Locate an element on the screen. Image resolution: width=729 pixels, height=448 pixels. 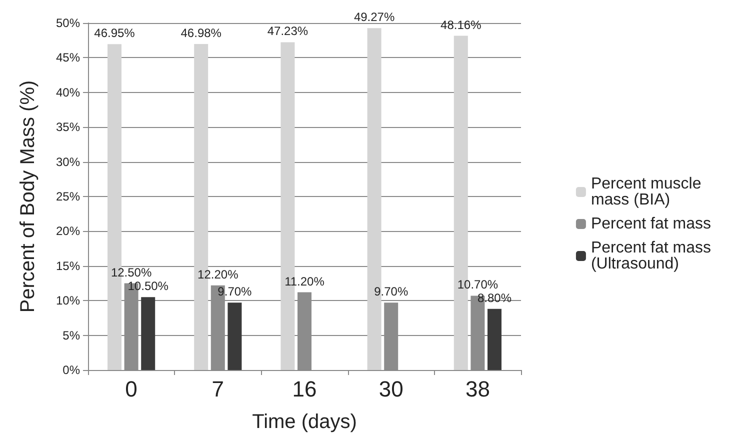
data-label: 12.50% is located at coordinates (131, 272).